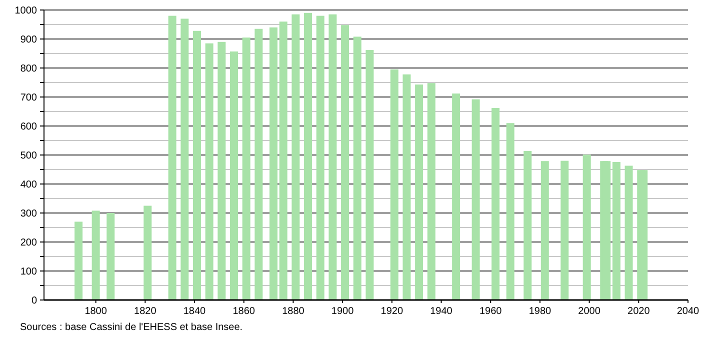 This screenshot has height=340, width=710. I want to click on x-tick-label: 2020, so click(639, 311).